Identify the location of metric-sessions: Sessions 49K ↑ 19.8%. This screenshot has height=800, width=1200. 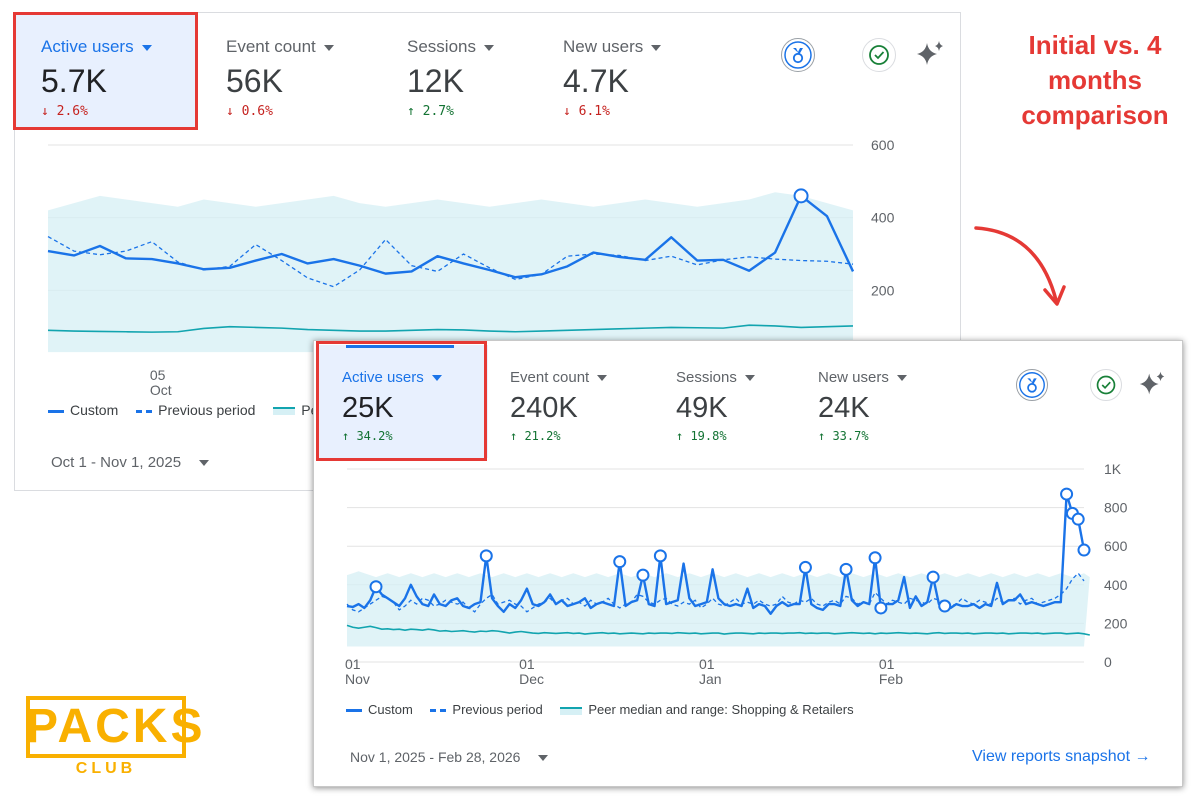
(715, 406).